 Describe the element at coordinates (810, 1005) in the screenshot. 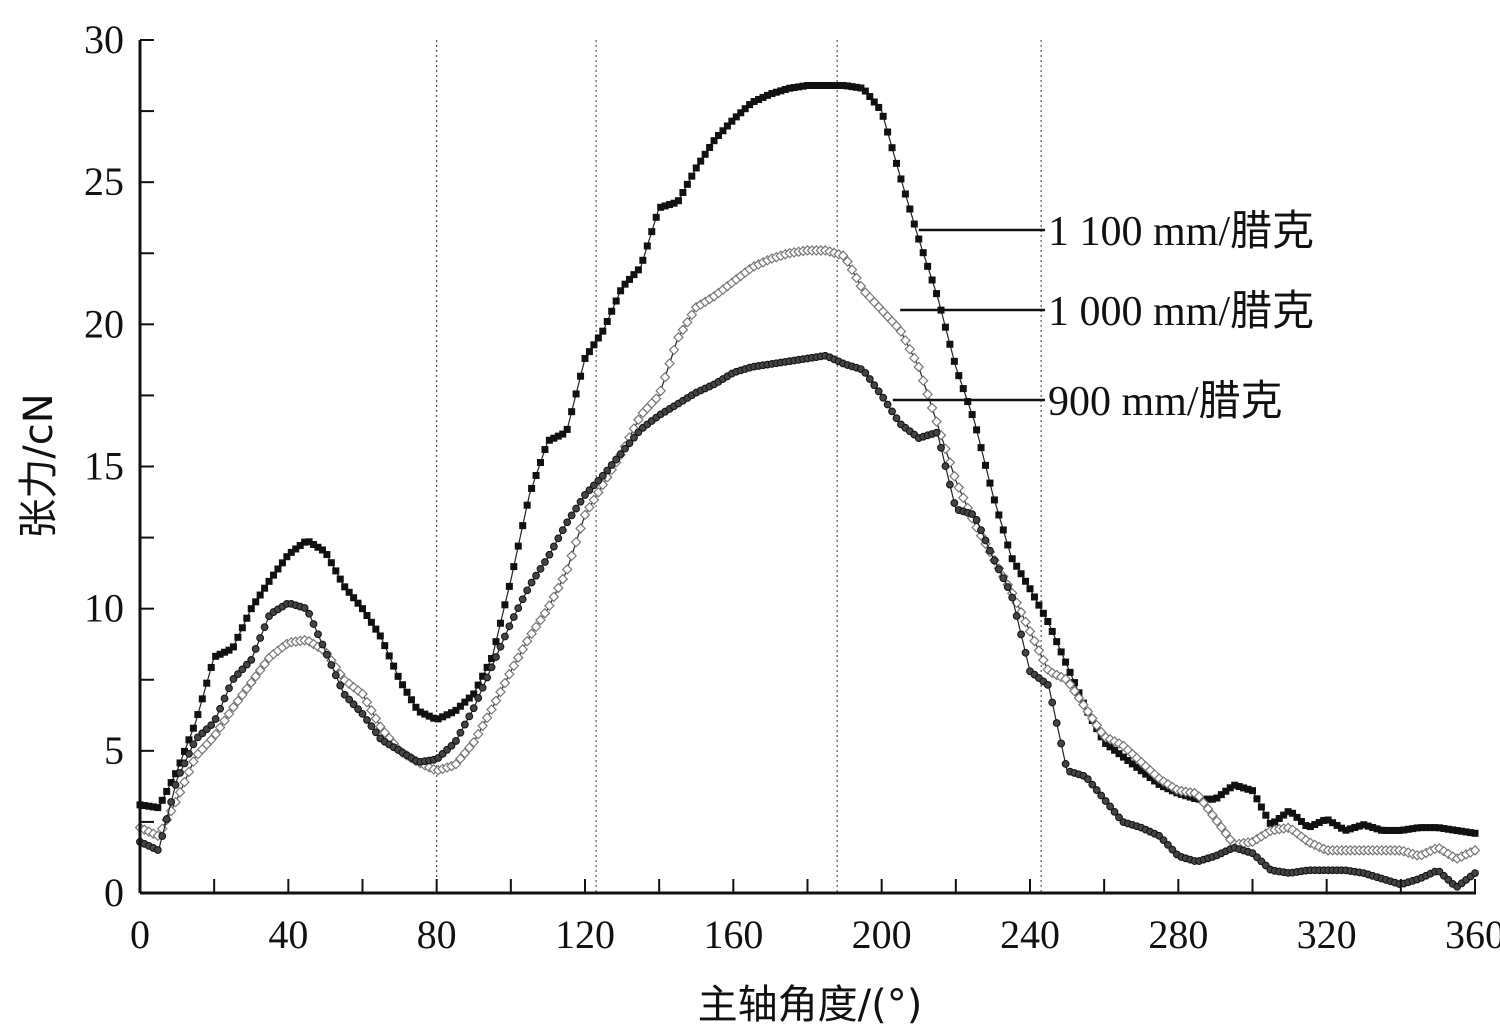

I see `x-axis-title: 主轴角度/(°)` at that location.